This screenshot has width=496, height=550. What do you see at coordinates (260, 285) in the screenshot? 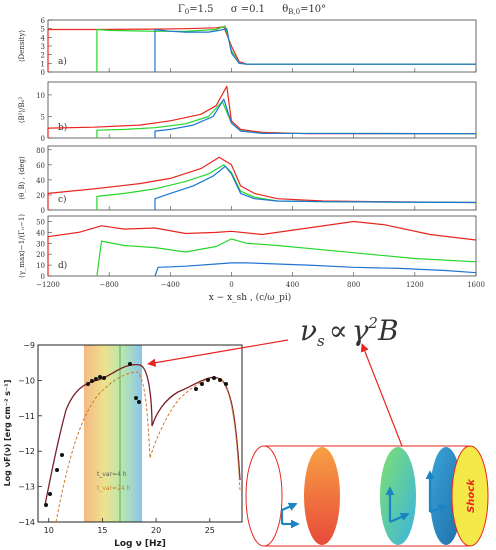
I see `x-axis-tick-labels: −1200 −800 −400 0 400 800 1200 1600` at bounding box center [260, 285].